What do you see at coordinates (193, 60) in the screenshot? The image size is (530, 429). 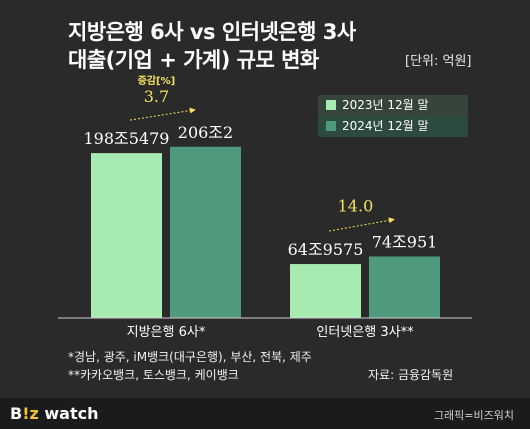 I see `title-line-2: 대출(기업 + 가계) 규모 변화` at bounding box center [193, 60].